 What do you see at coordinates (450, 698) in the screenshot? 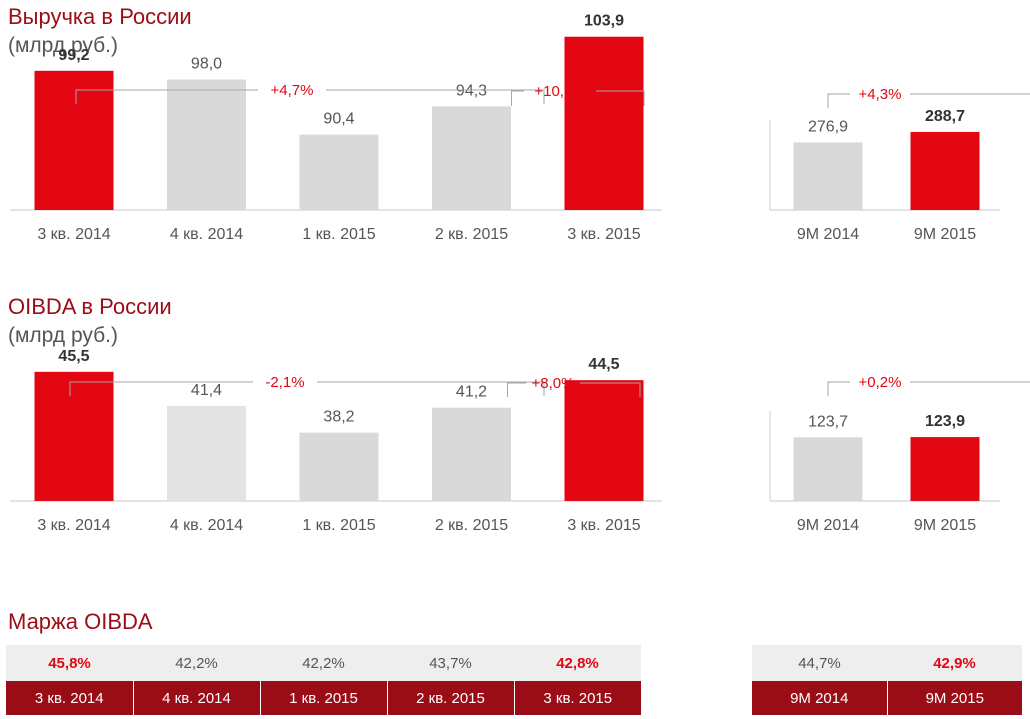
I see `margin-period-cell: 2 кв. 2015` at bounding box center [450, 698].